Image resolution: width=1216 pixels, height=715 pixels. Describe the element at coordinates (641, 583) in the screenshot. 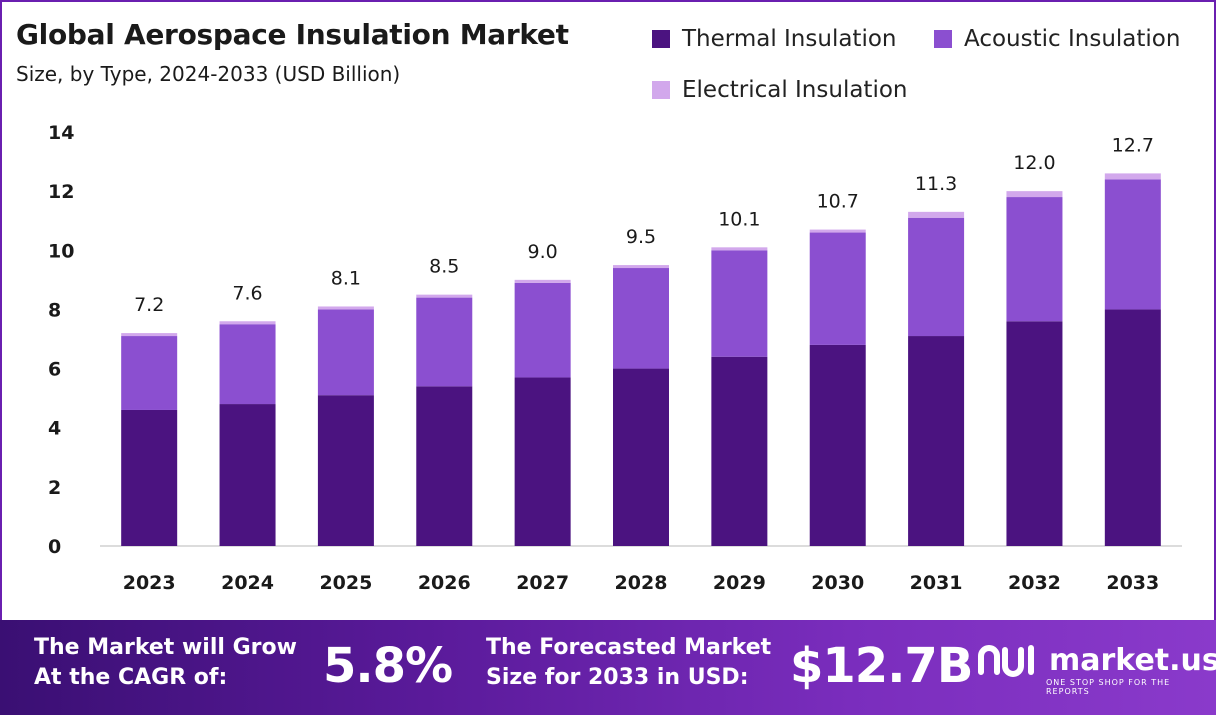

I see `x-tick-label: 2028` at that location.